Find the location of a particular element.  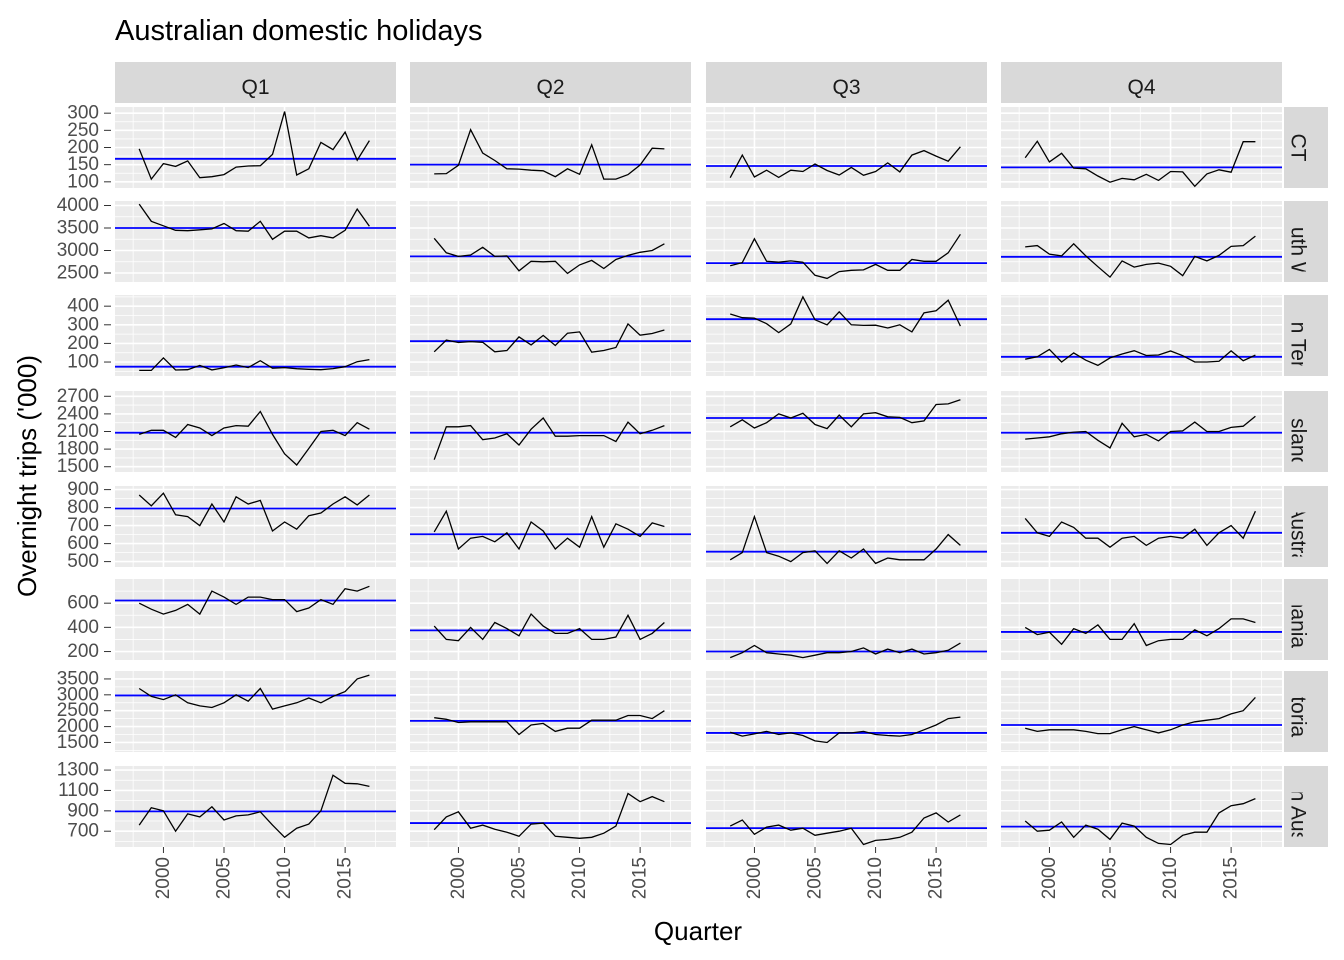

series-line-victoria-q3 is located at coordinates (845, 730).